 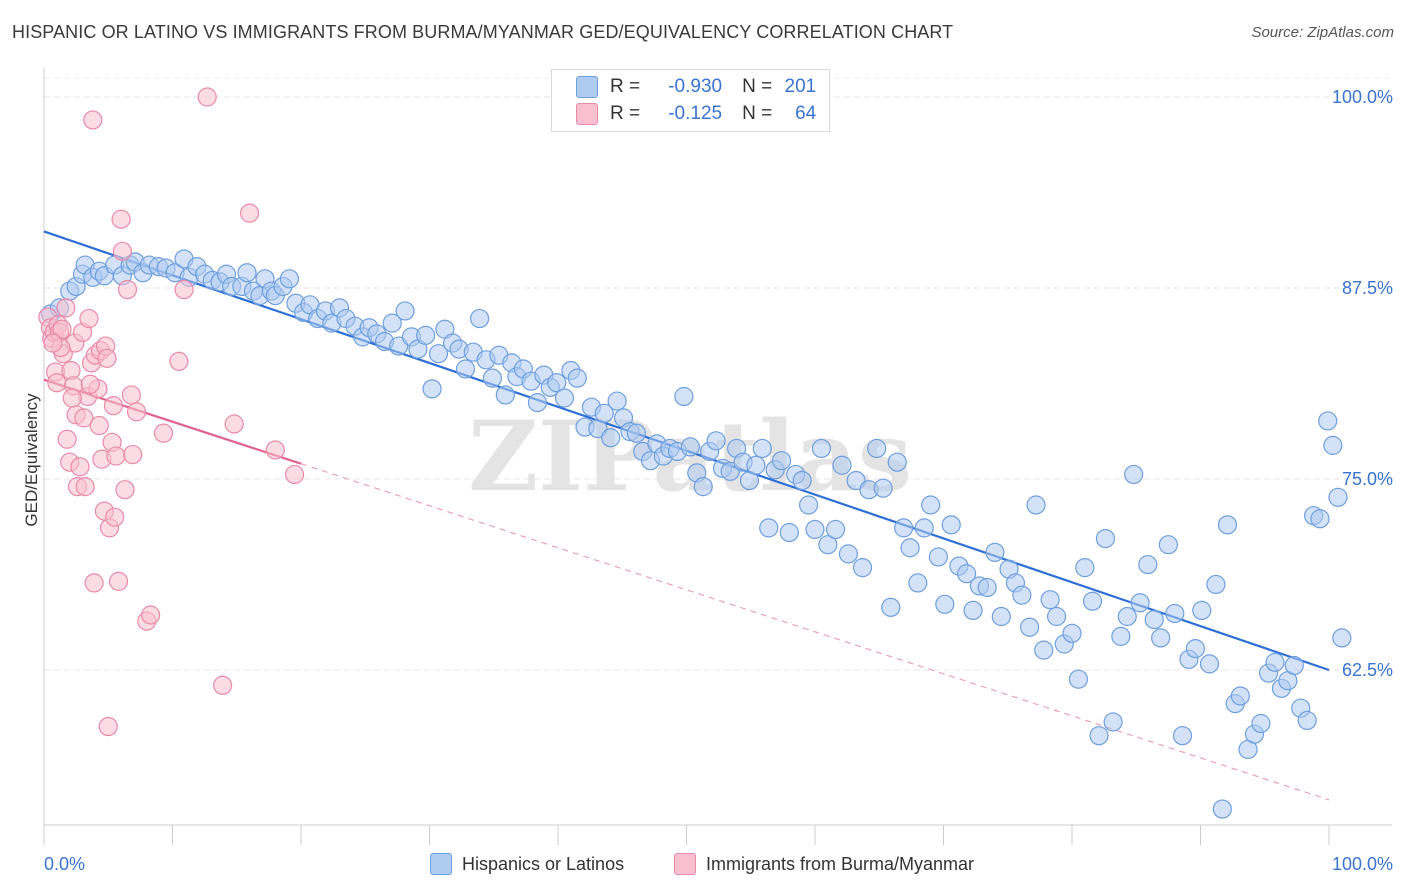 What do you see at coordinates (1322, 32) in the screenshot?
I see `source-label: Source: ZipAtlas.com` at bounding box center [1322, 32].